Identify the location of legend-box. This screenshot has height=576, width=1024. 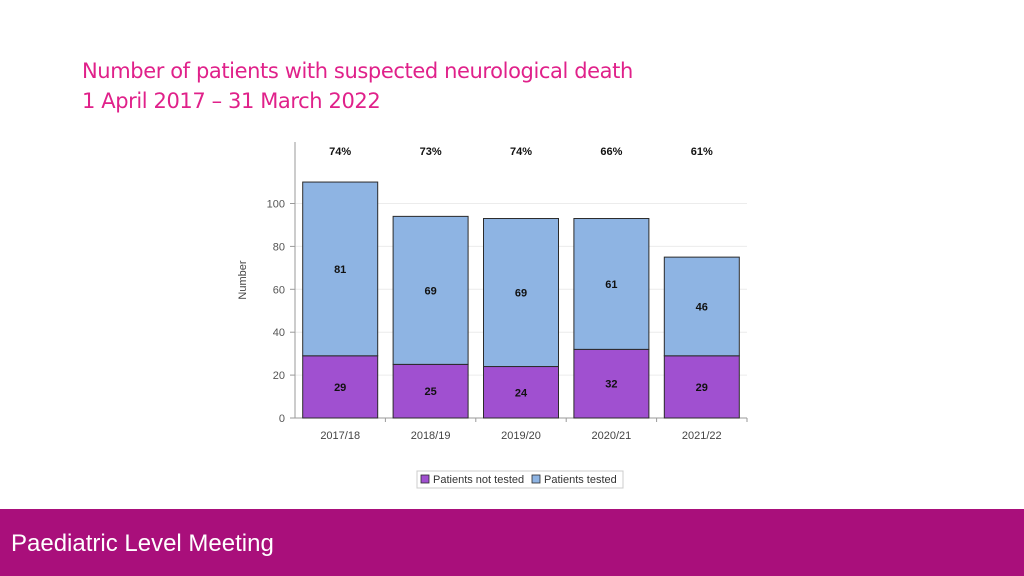
(520, 479).